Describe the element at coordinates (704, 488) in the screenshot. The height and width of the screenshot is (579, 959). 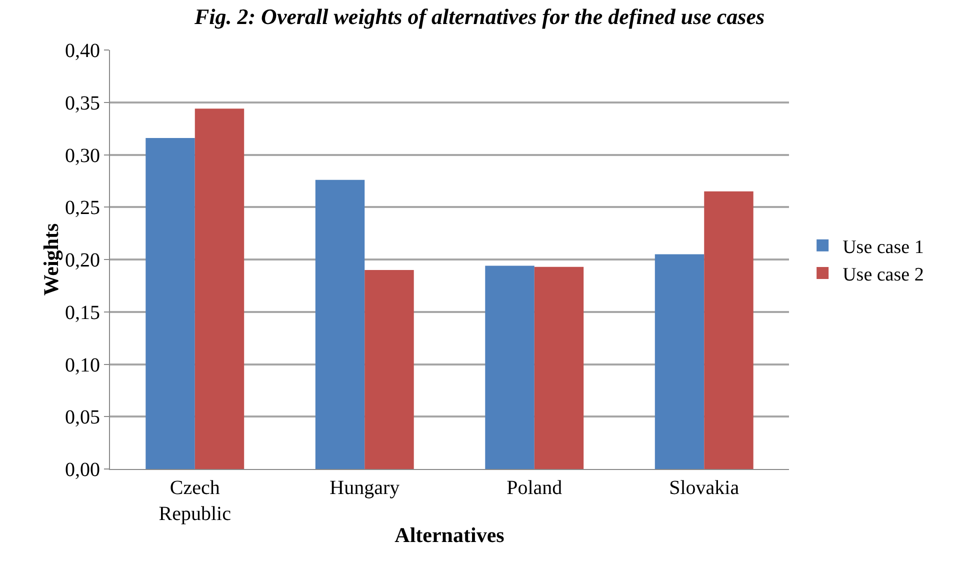
I see `x-tick-label: Slovakia` at that location.